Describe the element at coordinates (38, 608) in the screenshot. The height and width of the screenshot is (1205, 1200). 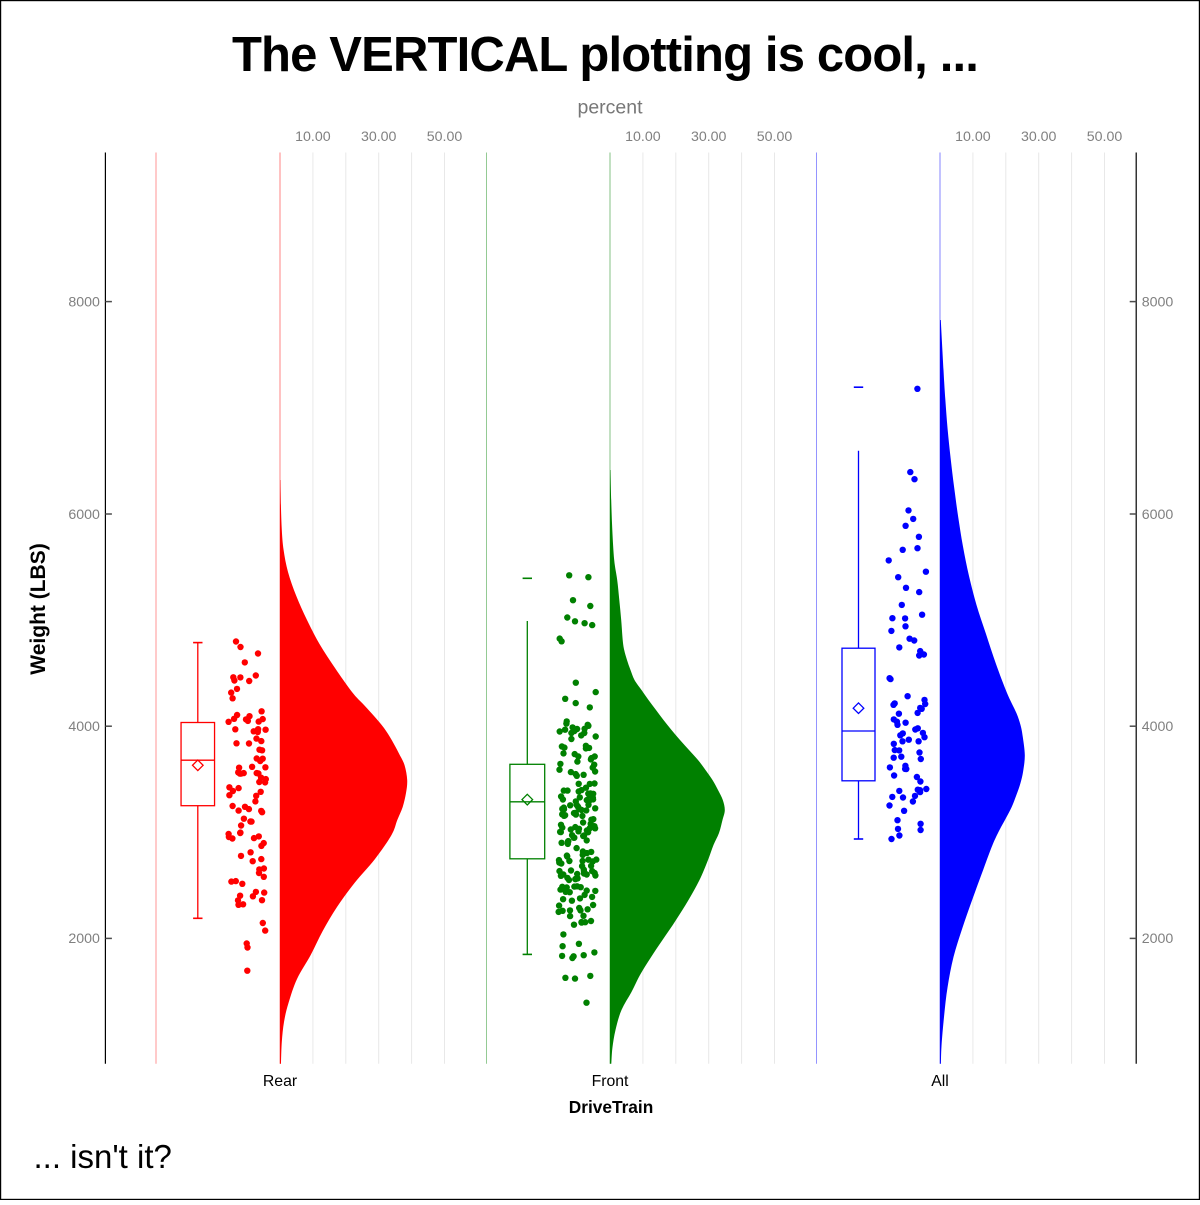
I see `svg-text: Weight (LBS)` at that location.